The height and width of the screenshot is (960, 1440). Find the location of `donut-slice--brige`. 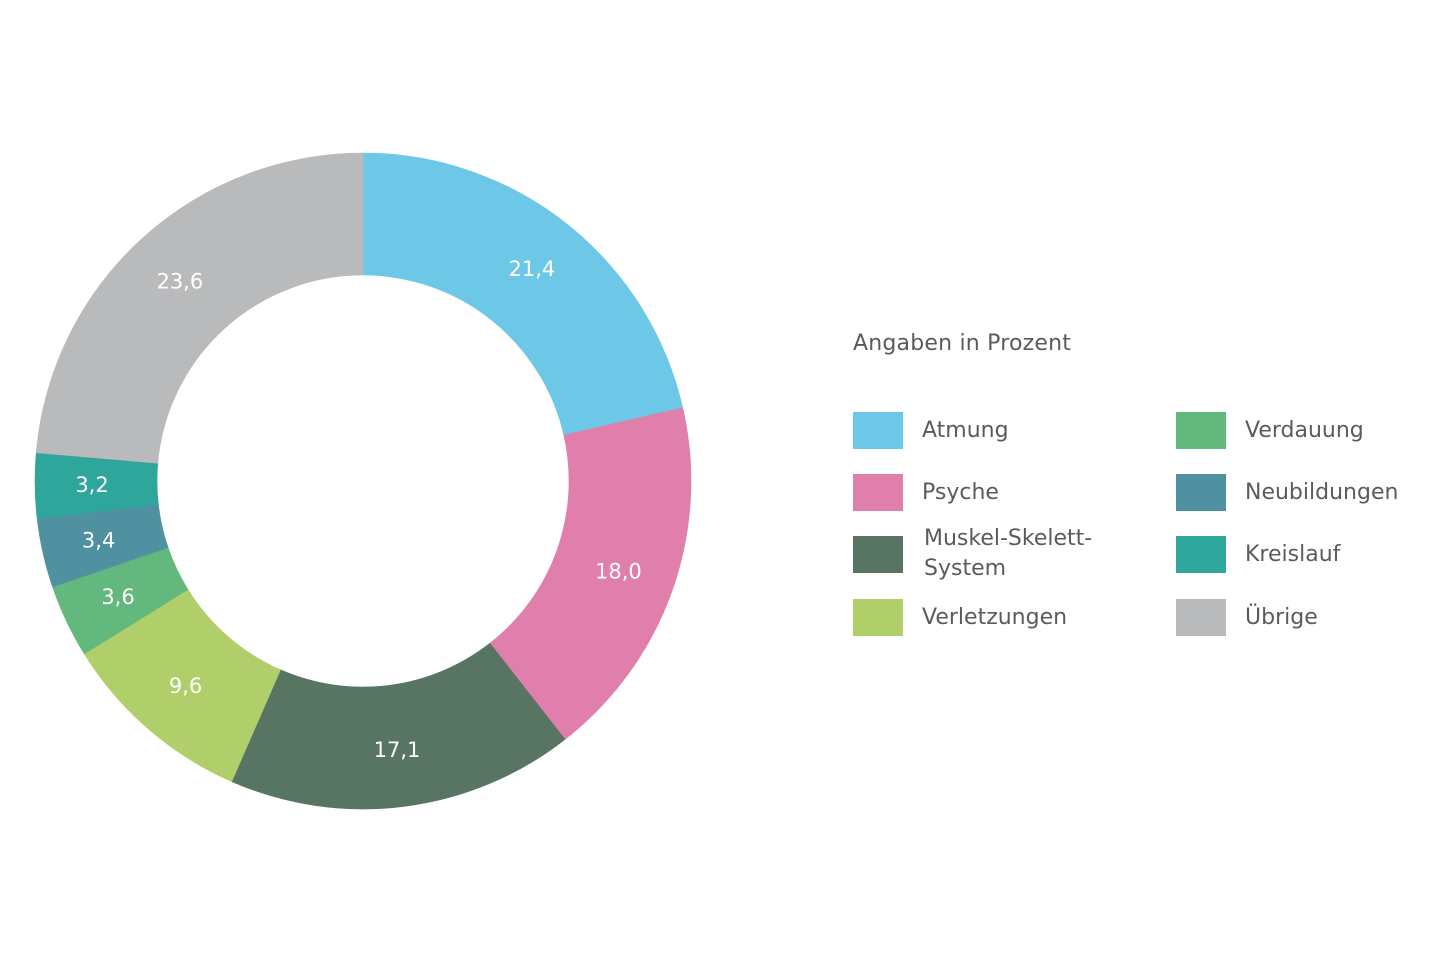

donut-slice--brige is located at coordinates (199, 308).